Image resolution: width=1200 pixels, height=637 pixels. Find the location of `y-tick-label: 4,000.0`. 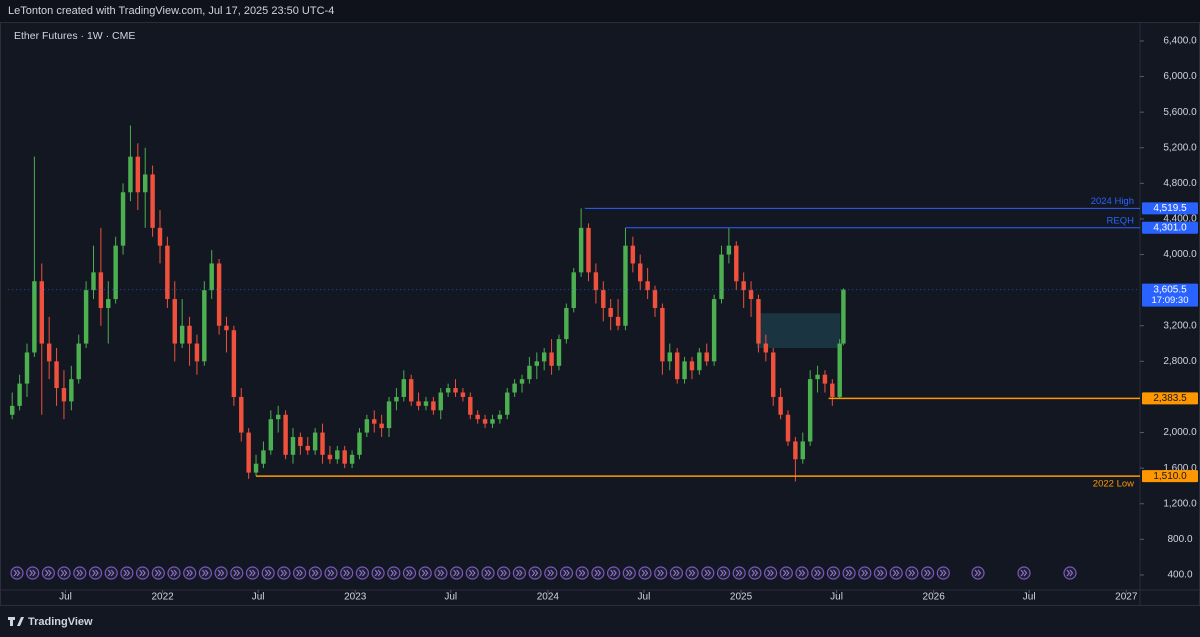

y-tick-label: 4,000.0 is located at coordinates (1180, 254).